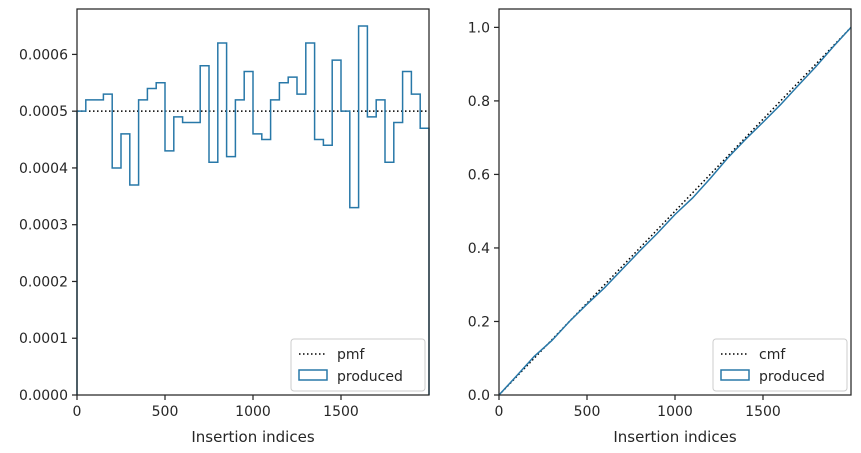  Describe the element at coordinates (43, 55) in the screenshot. I see `y-tick-label: 0.0006` at that location.